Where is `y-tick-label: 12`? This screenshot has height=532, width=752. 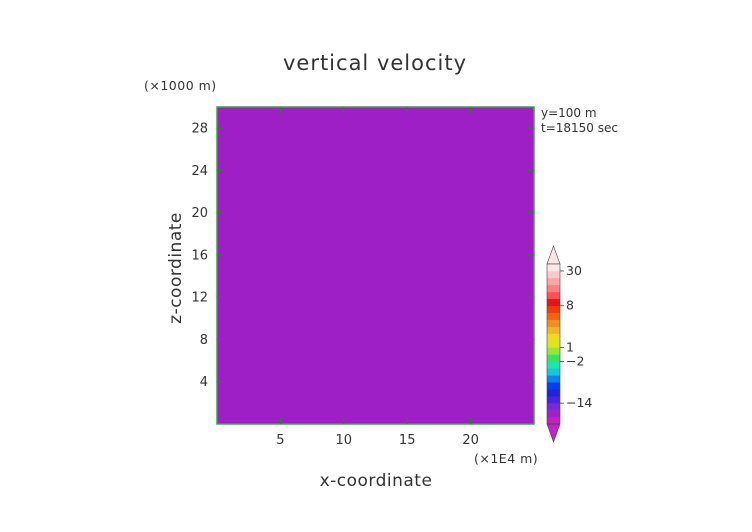
y-tick-label: 12 is located at coordinates (199, 298).